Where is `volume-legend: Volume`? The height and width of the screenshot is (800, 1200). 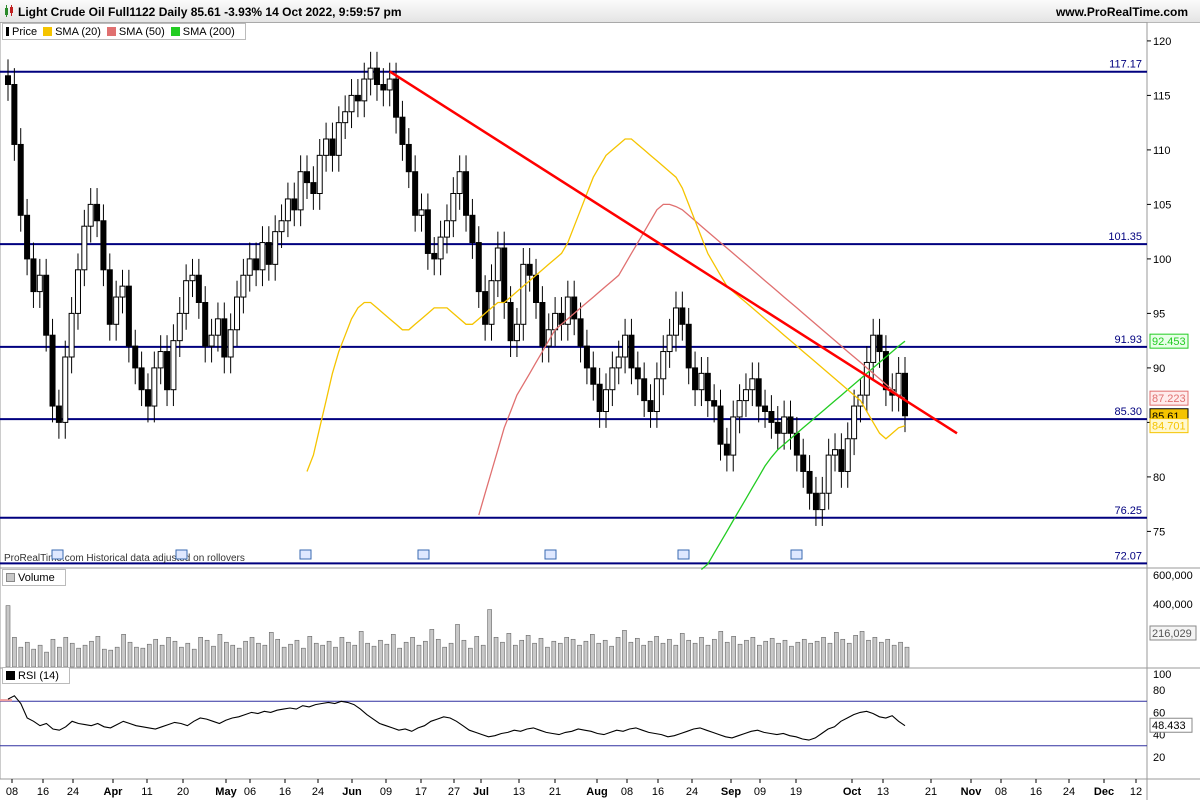
volume-legend: Volume is located at coordinates (34, 577).